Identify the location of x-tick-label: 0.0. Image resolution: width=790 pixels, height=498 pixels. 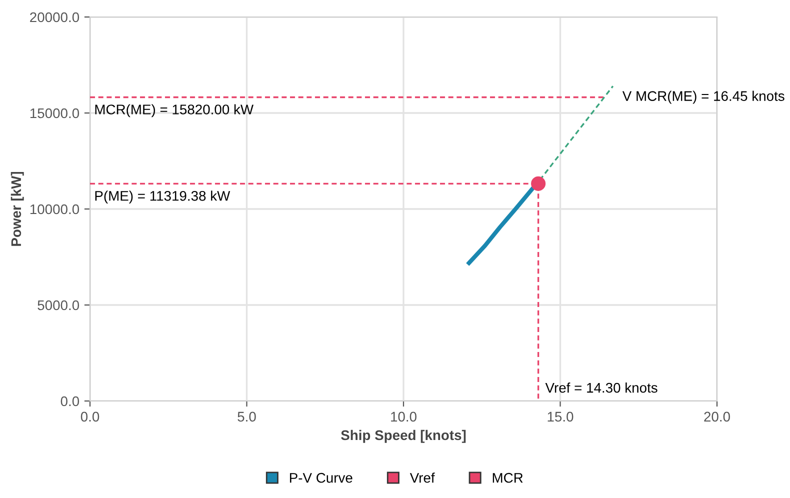
(90, 417).